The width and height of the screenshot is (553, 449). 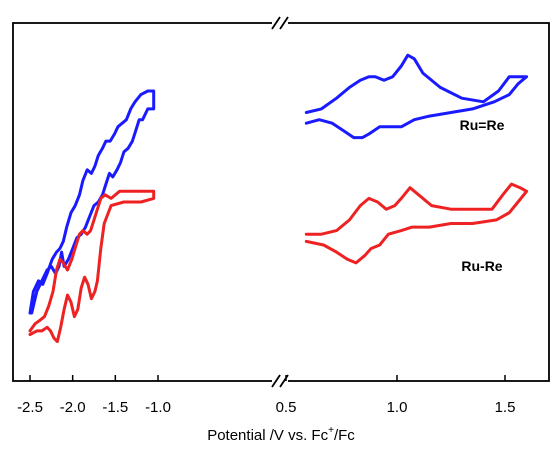 What do you see at coordinates (482, 195) in the screenshot?
I see `series-labels: Ru=Re Ru-Re` at bounding box center [482, 195].